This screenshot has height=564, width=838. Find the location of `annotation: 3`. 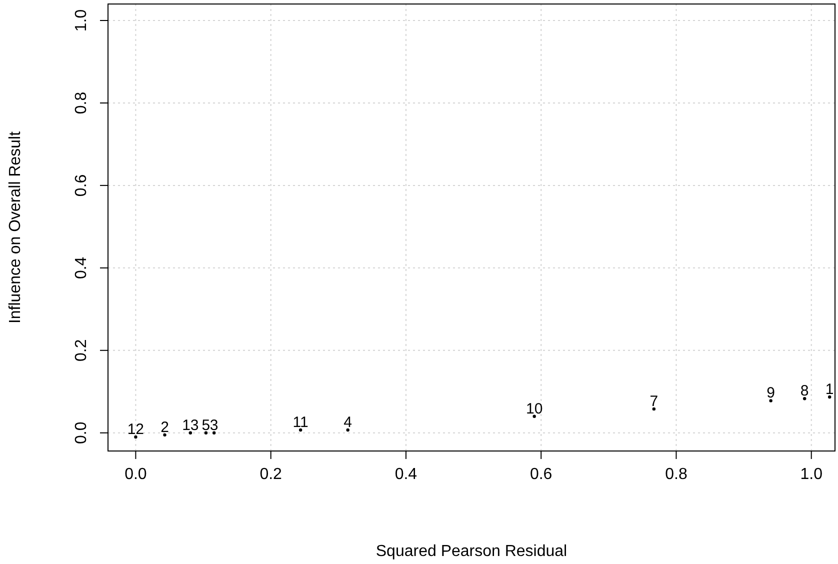

annotation: 3 is located at coordinates (214, 425).